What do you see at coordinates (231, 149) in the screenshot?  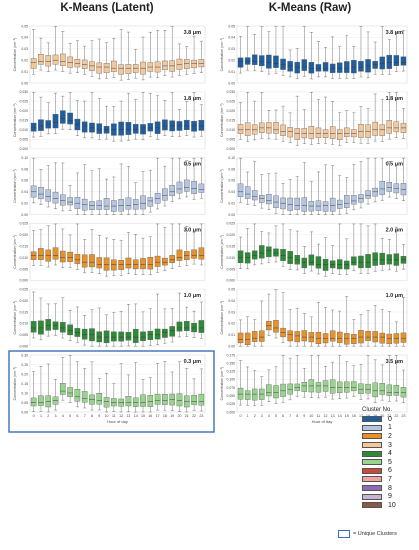 I see `y-tick-label: 0.000` at bounding box center [231, 149].